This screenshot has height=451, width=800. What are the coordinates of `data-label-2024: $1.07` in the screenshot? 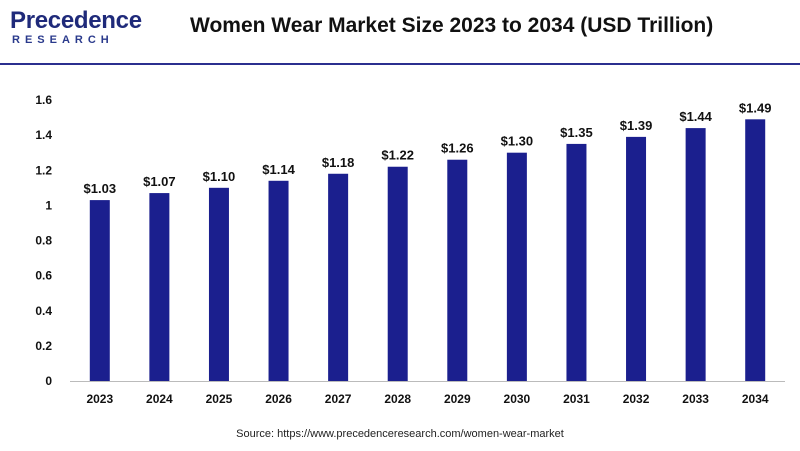 It's located at (159, 181).